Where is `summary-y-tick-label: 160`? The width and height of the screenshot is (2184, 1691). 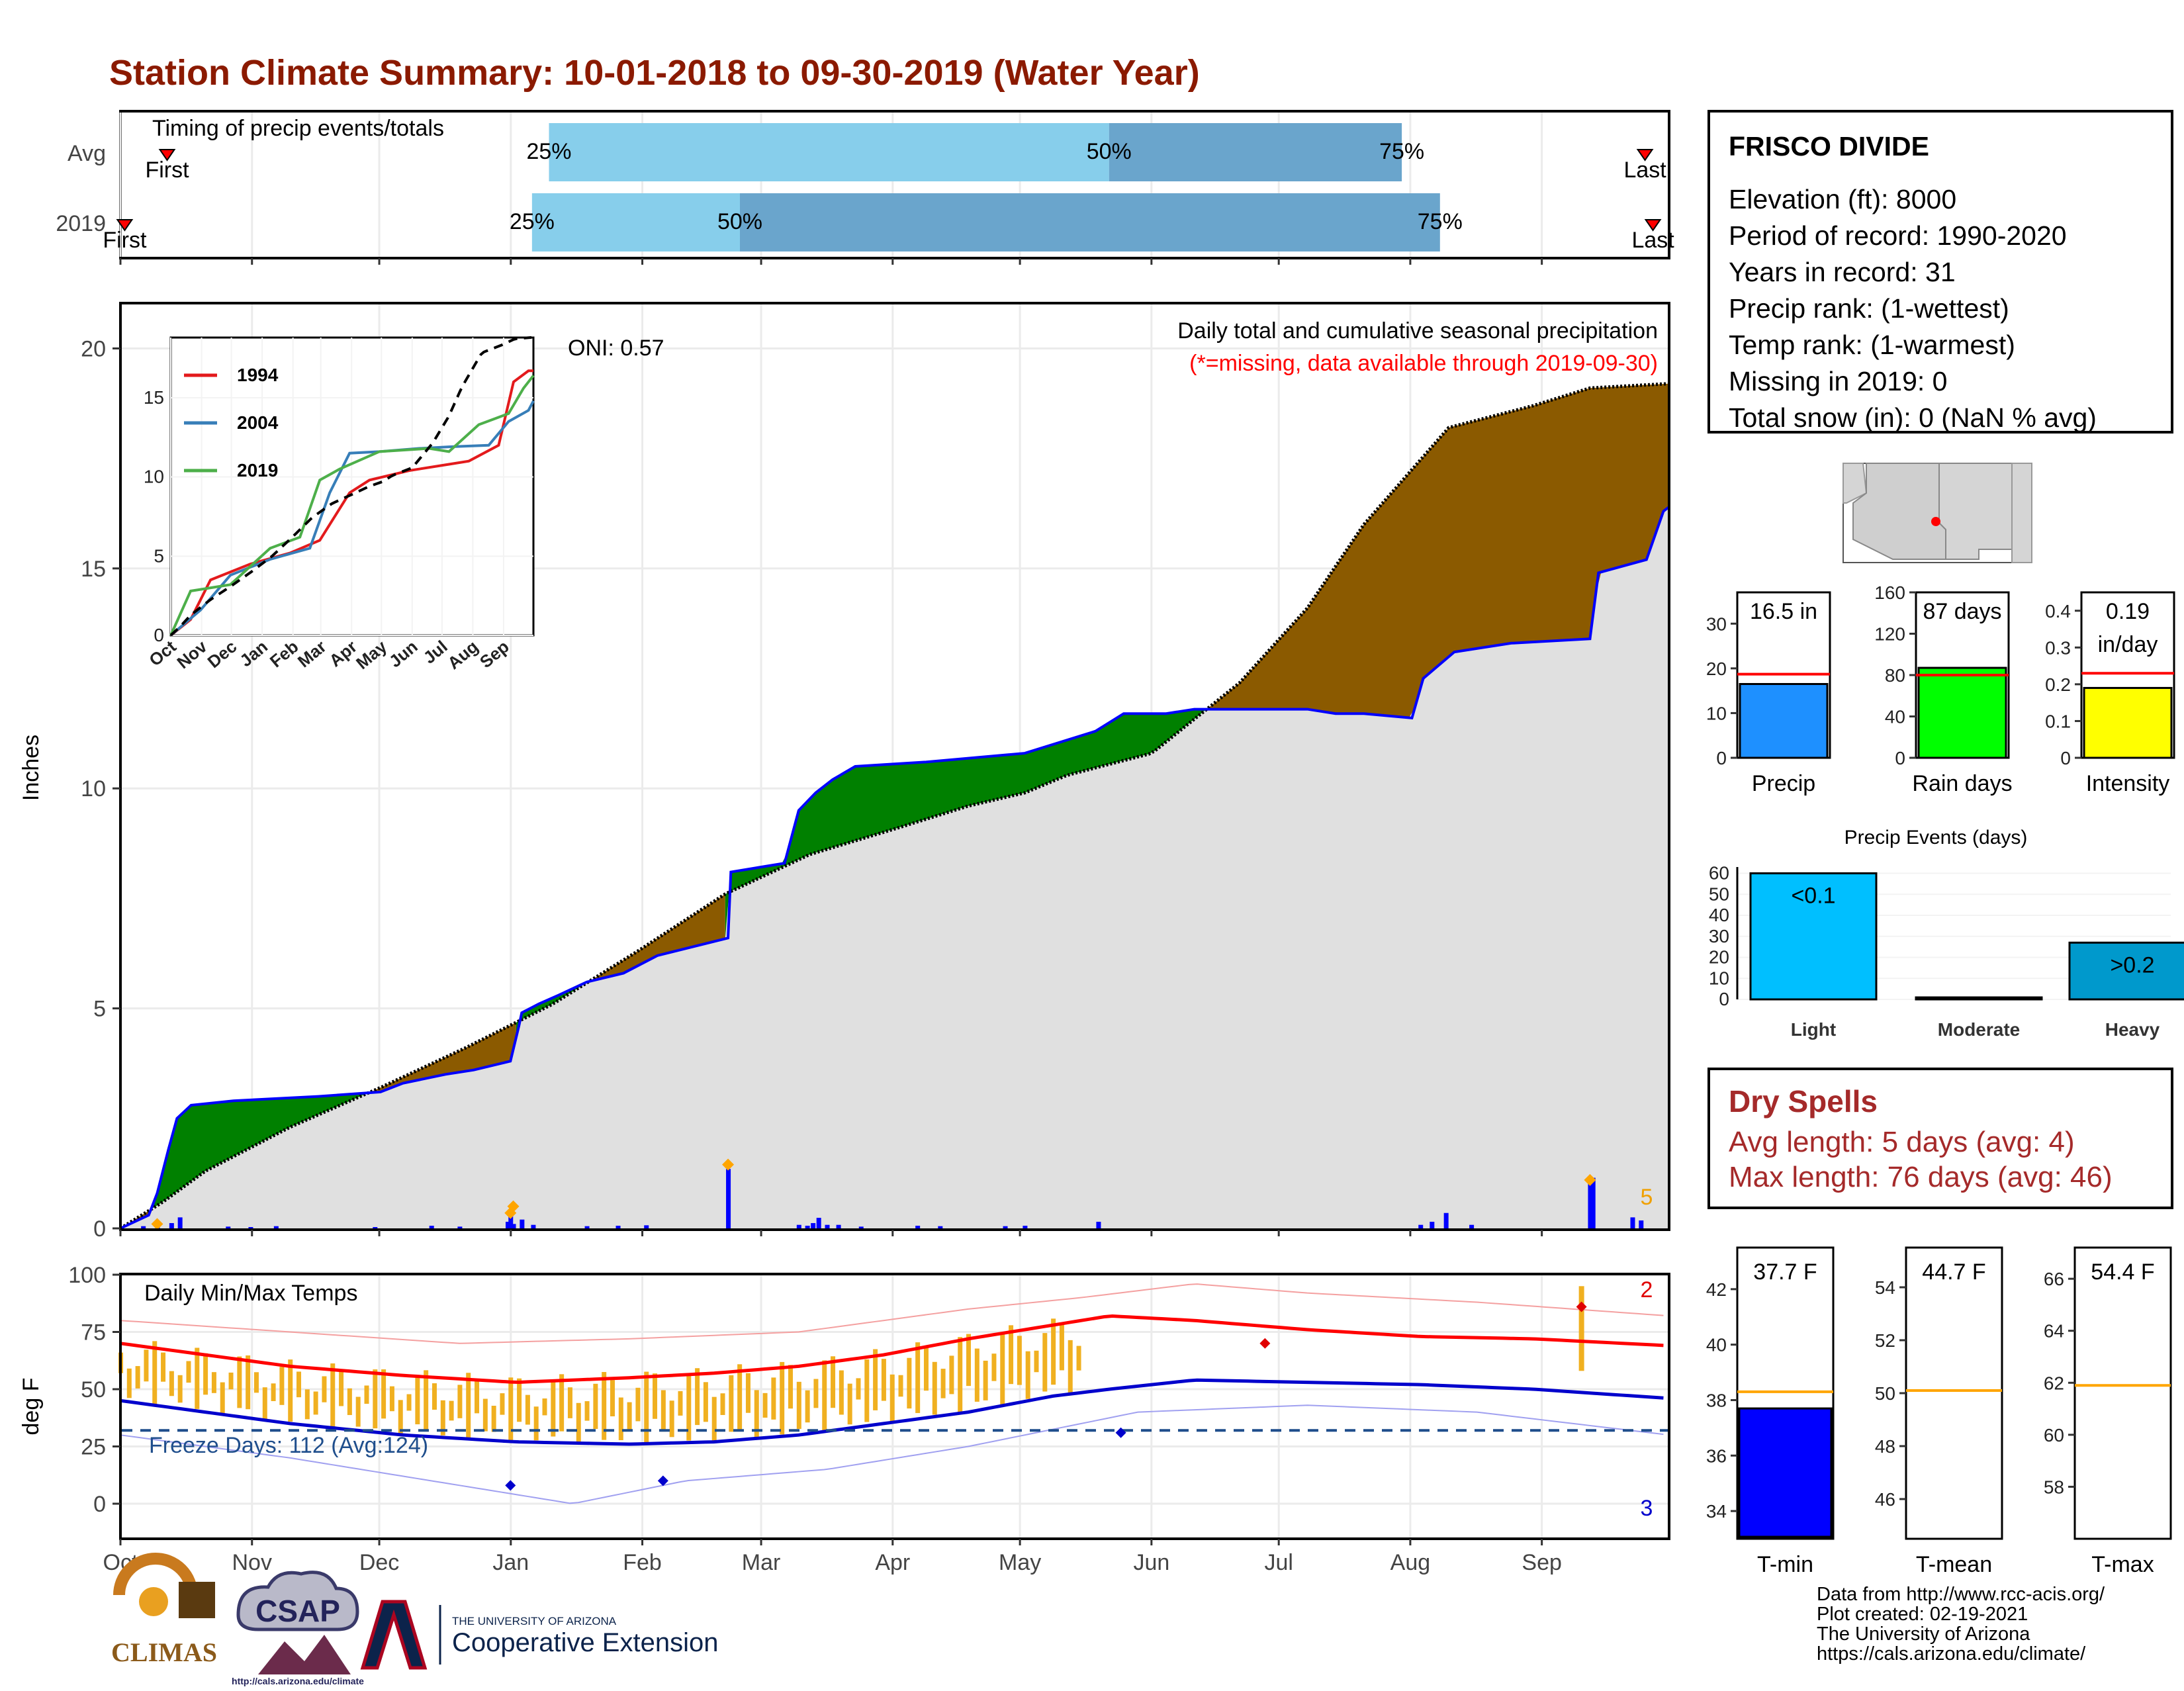 summary-y-tick-label: 160 is located at coordinates (1889, 592).